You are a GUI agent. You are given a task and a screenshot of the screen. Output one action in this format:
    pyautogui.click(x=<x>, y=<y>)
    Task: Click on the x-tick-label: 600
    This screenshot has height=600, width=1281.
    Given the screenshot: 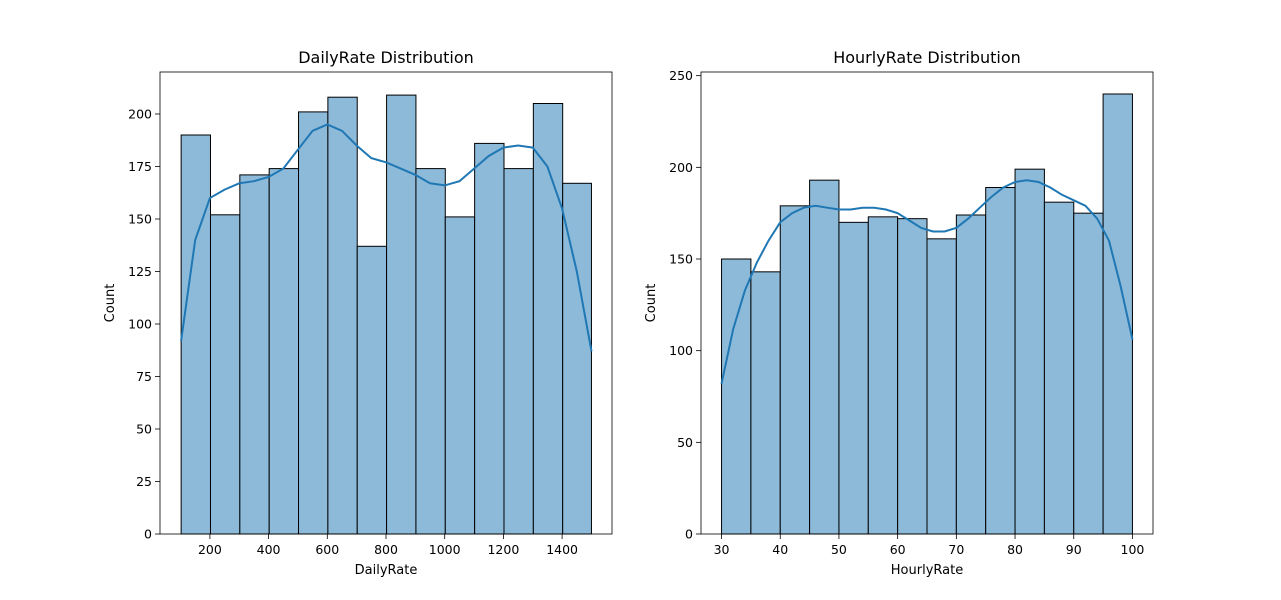 What is the action you would take?
    pyautogui.click(x=327, y=549)
    